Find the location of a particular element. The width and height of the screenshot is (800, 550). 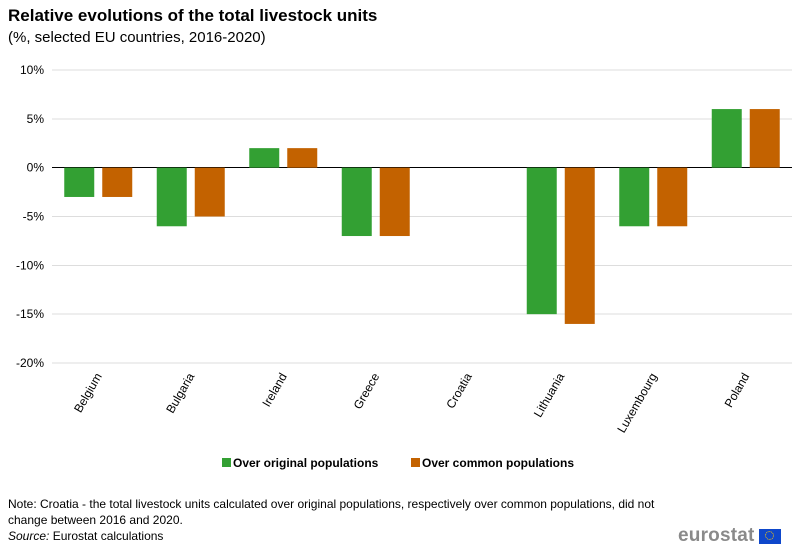

x-tick-label: Luxembourg is located at coordinates (636, 403).